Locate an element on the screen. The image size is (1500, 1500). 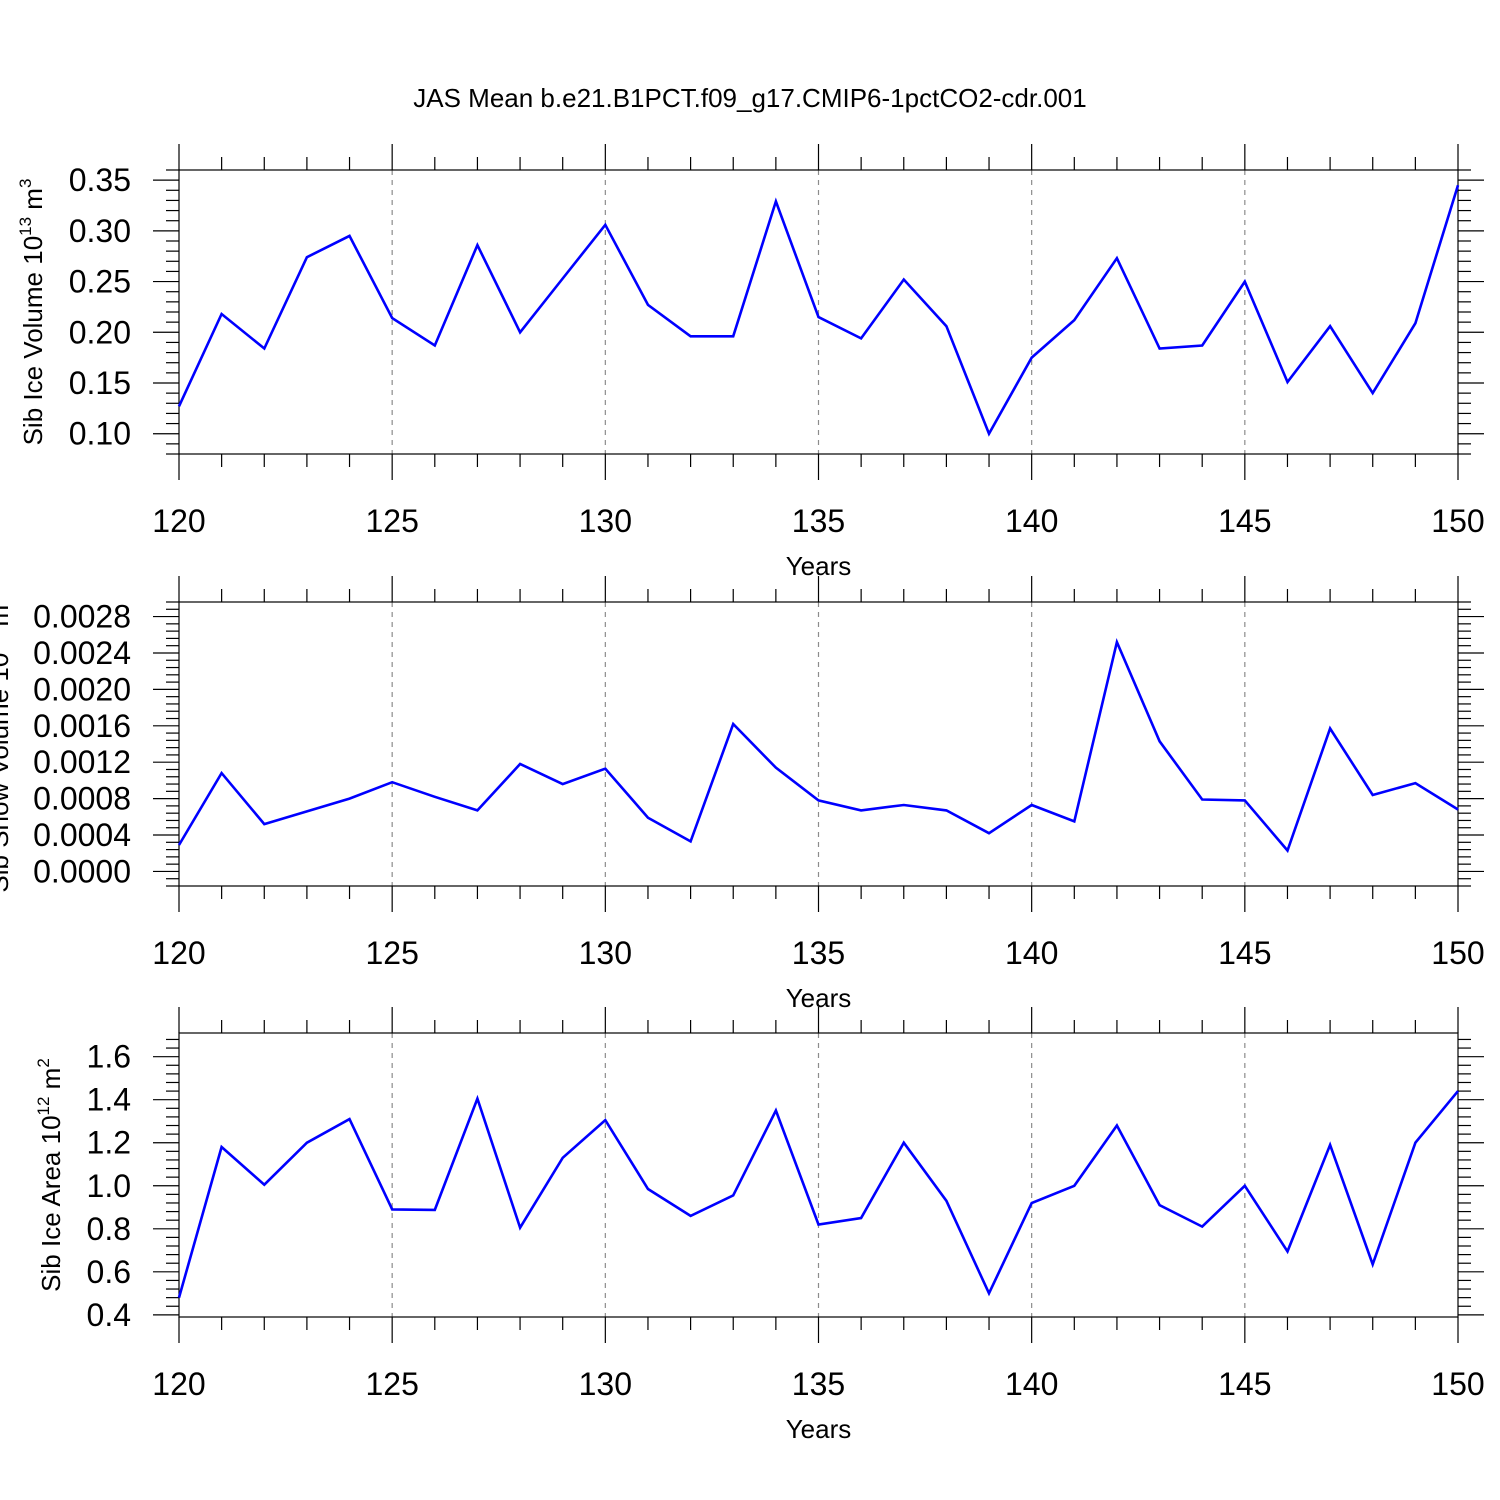
y-tick-label: 1.2 is located at coordinates (109, 1143).